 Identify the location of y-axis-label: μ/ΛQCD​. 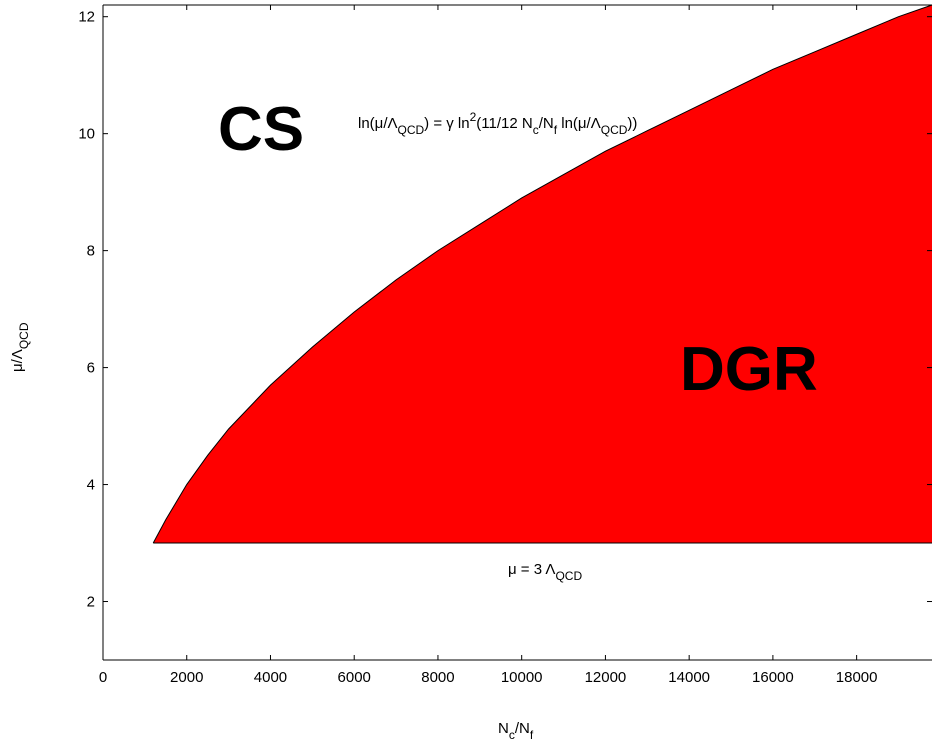
(20, 347).